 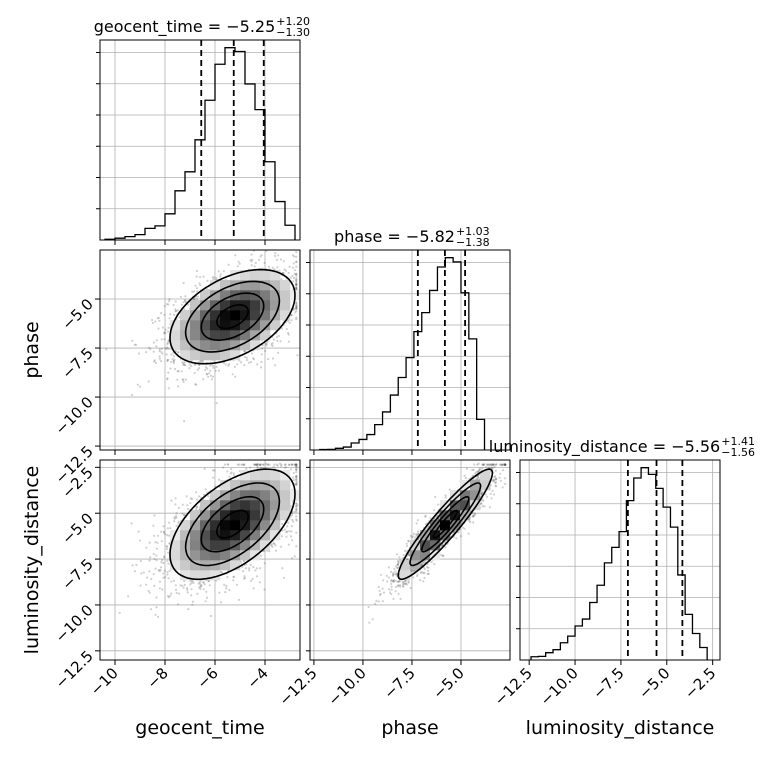 What do you see at coordinates (200, 140) in the screenshot?
I see `panel-frame` at bounding box center [200, 140].